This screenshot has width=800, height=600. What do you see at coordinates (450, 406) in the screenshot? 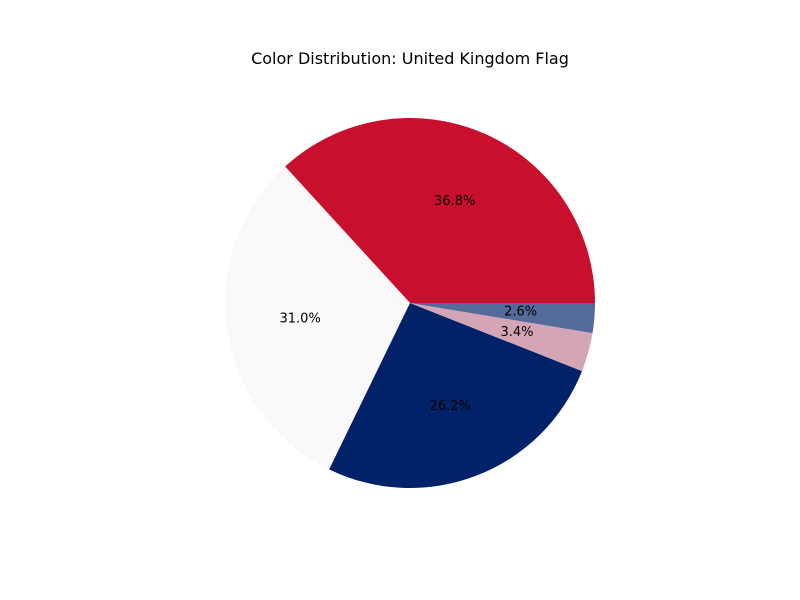
I see `pie-slice-label-3: 26.2%` at bounding box center [450, 406].